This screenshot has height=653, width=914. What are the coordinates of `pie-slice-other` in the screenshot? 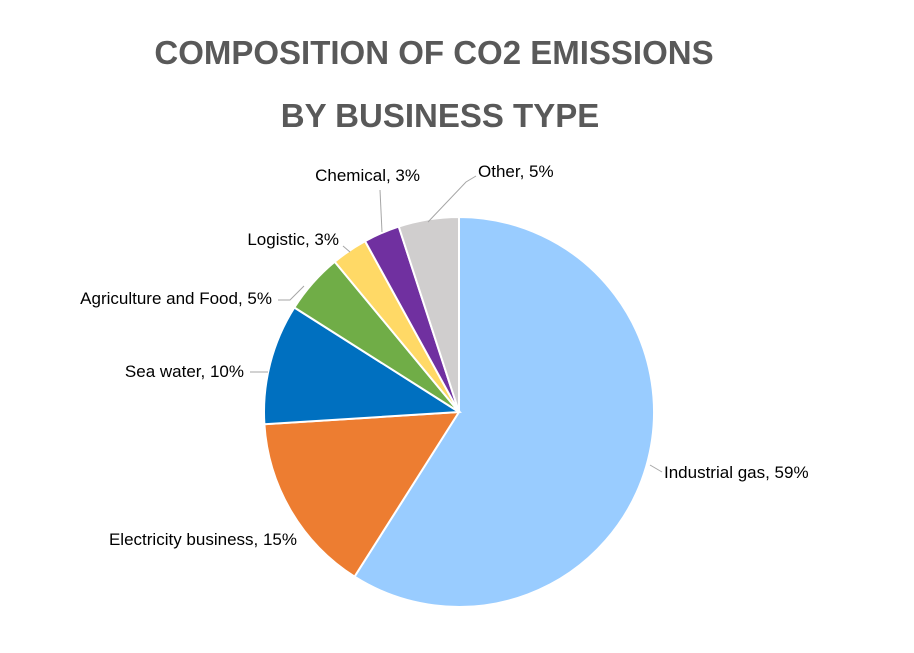 It's located at (428, 314).